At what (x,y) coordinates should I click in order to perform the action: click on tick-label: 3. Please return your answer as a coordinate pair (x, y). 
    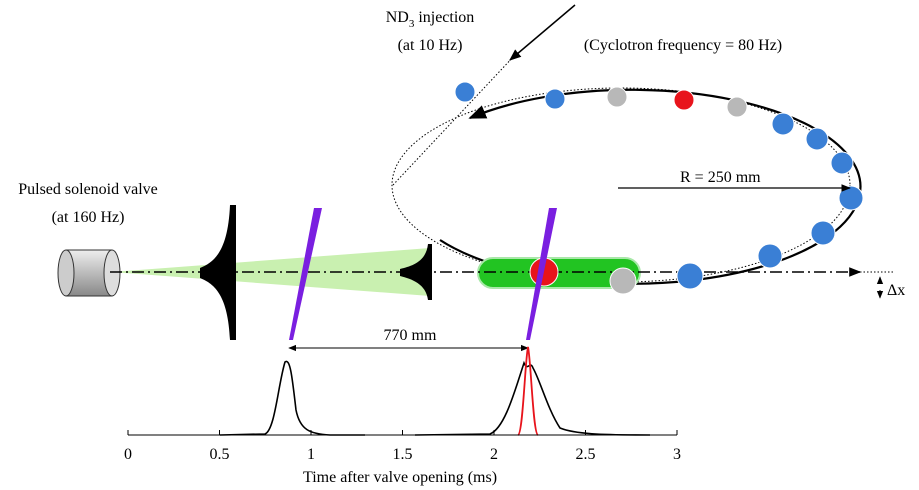
    Looking at the image, I should click on (677, 454).